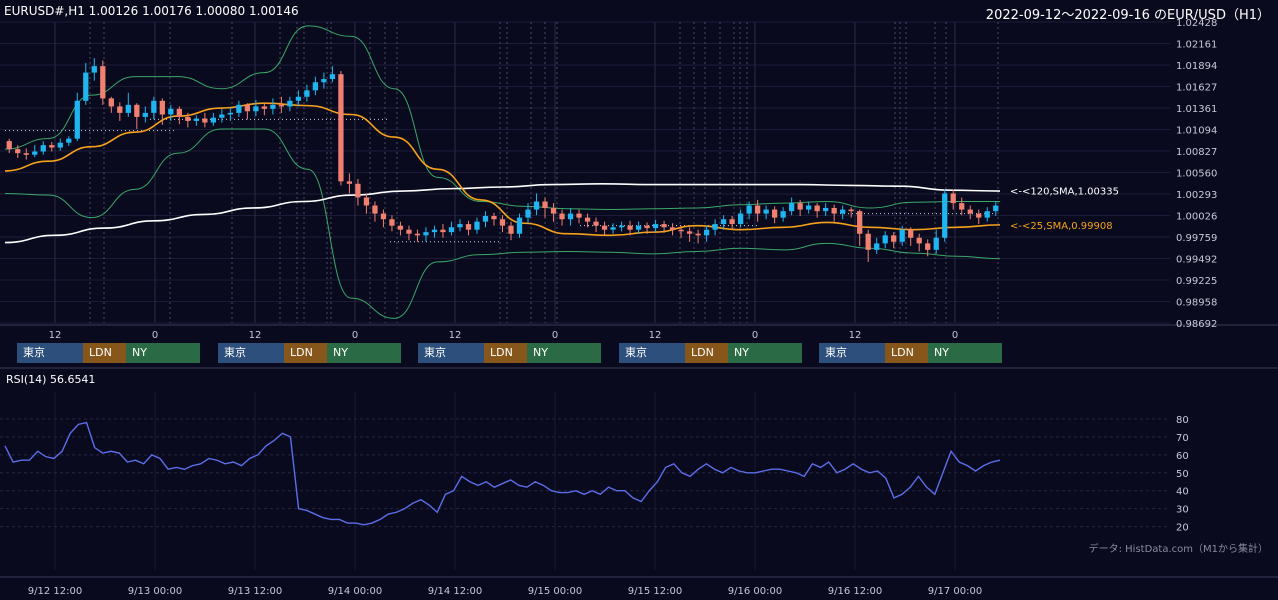 This screenshot has width=1278, height=600. What do you see at coordinates (1061, 226) in the screenshot?
I see `sma-annotation: <-<25,SMA,0.99908` at bounding box center [1061, 226].